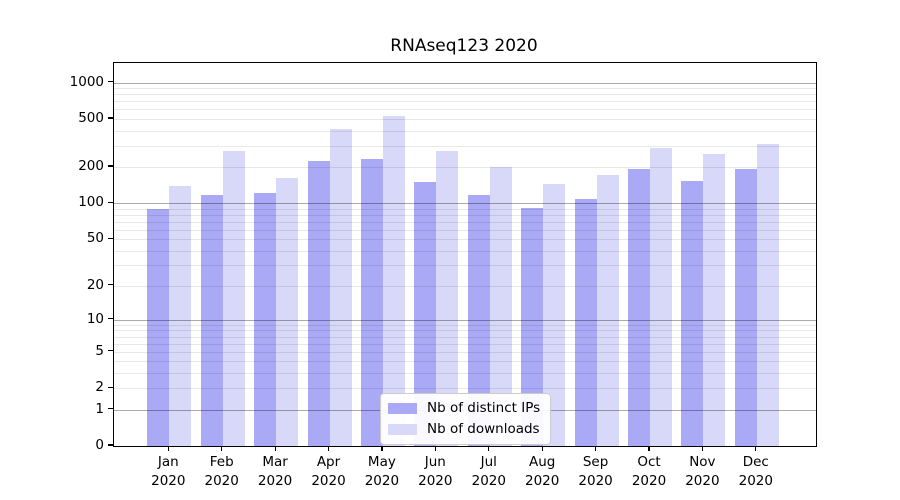 This screenshot has width=900, height=500. I want to click on bar-downloads-apr, so click(340, 287).